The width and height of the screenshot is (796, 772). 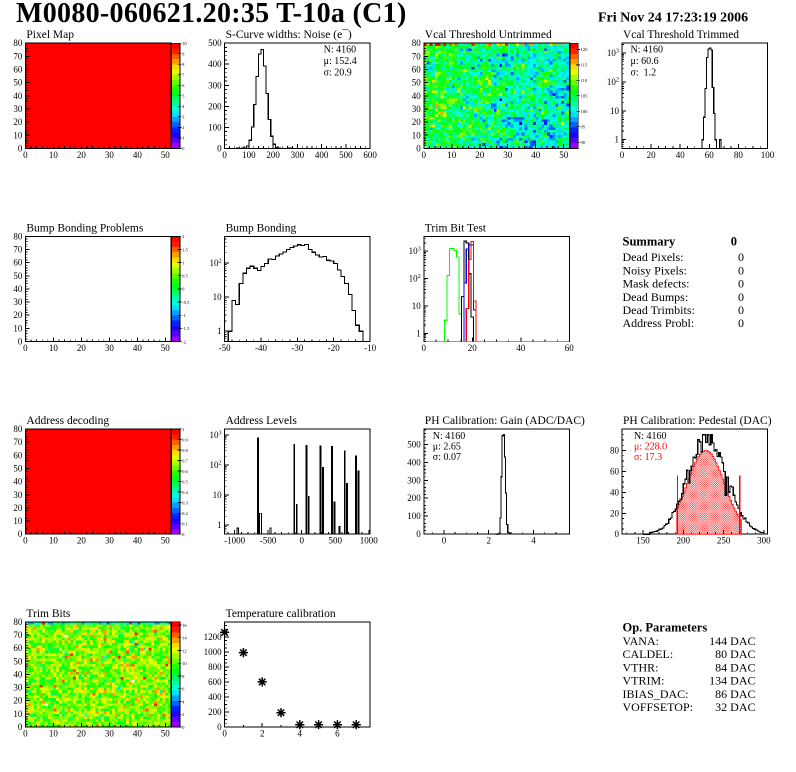 I want to click on svg-text: PH Calibration: Gain (ADC/DAC), so click(x=505, y=421).